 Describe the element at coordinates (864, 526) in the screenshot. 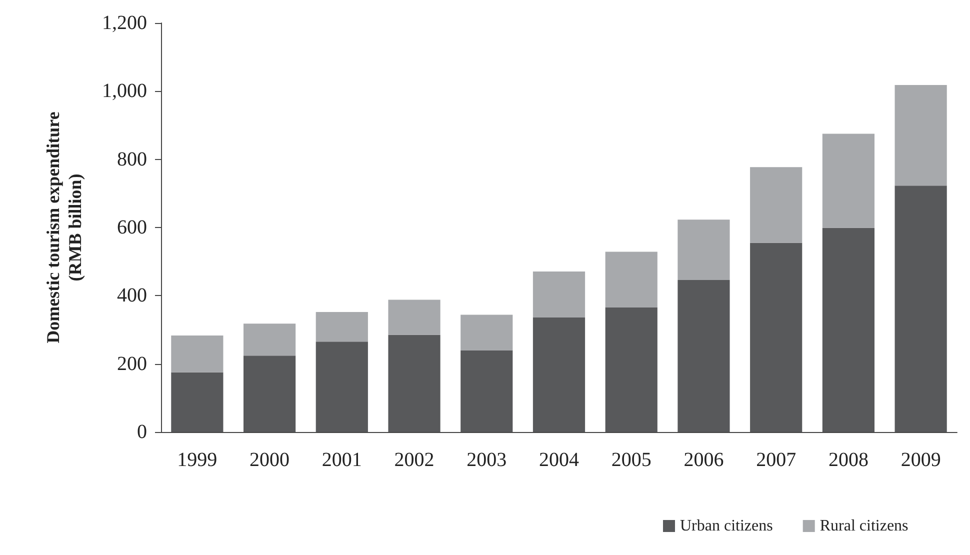

I see `legend-label: Rural citizens` at that location.